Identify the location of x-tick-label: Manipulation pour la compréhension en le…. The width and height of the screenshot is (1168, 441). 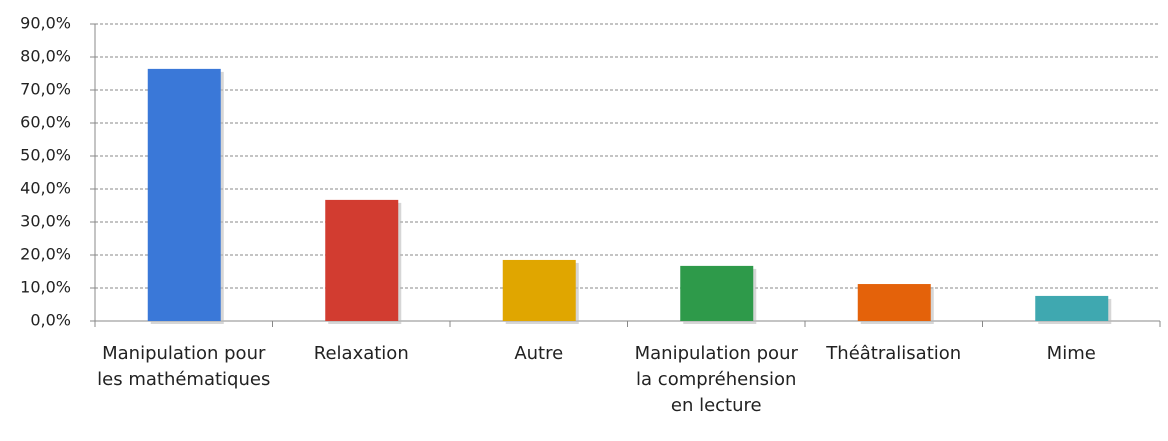
(716, 379).